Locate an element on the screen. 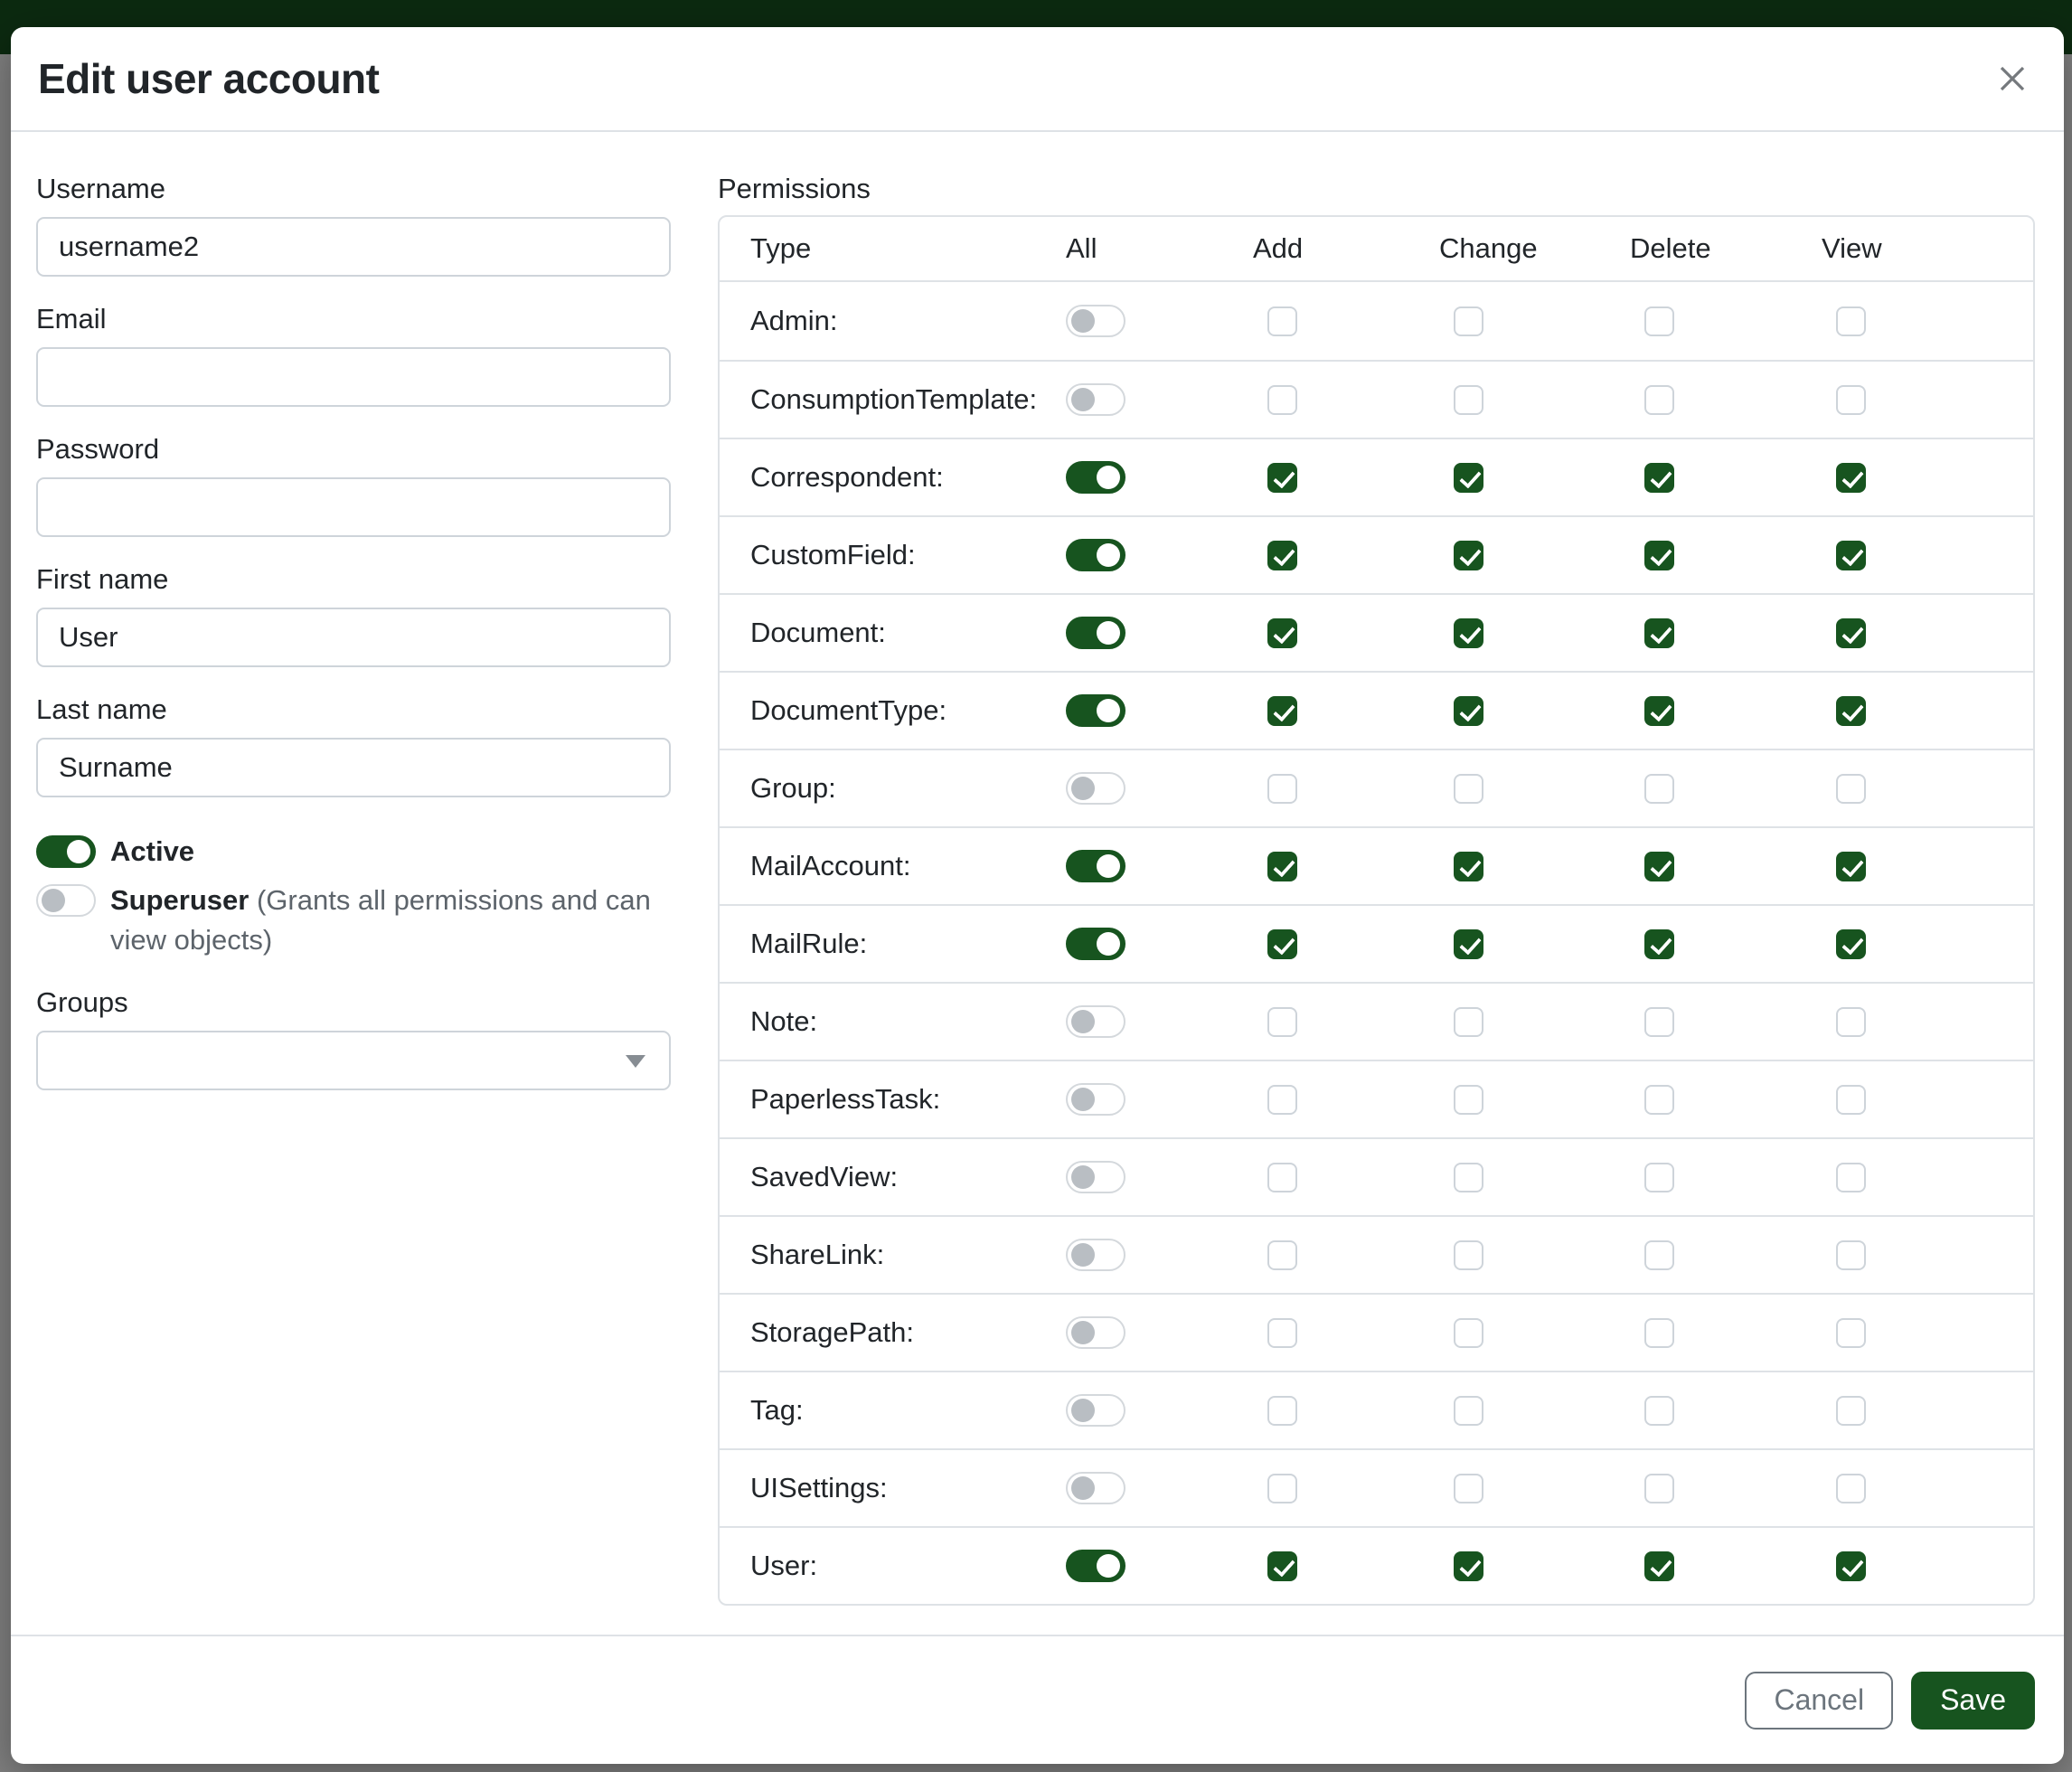 The image size is (2072, 1772). password-input is located at coordinates (353, 507).